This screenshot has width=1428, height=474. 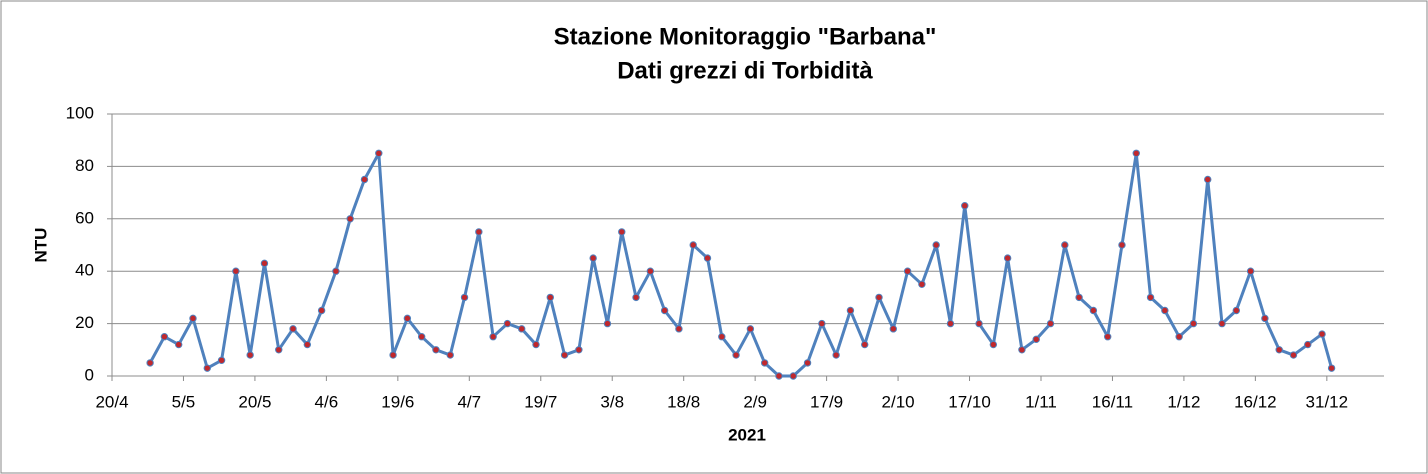 I want to click on x-tick-label: 3/8, so click(x=612, y=401).